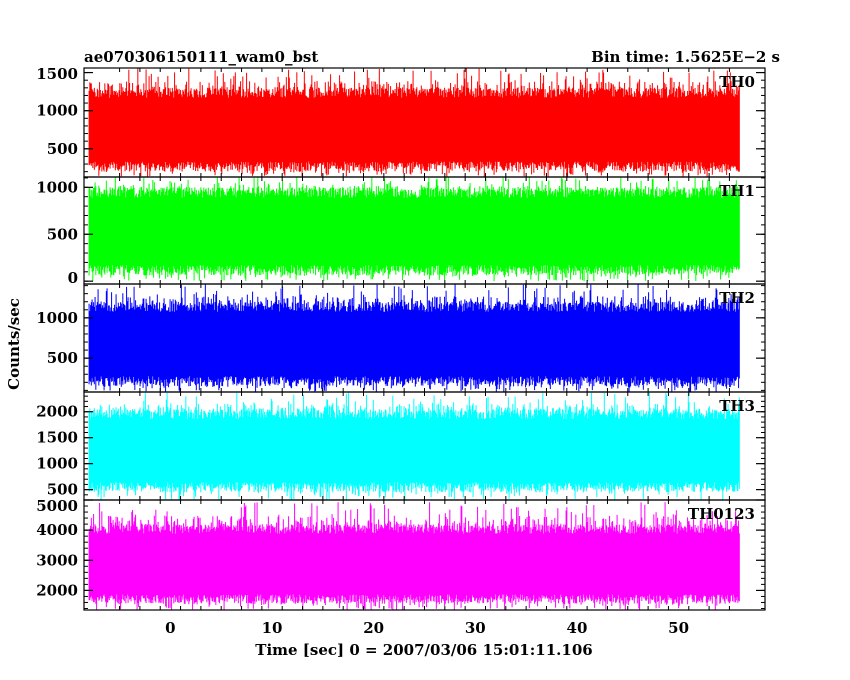 The width and height of the screenshot is (850, 680). Describe the element at coordinates (475, 628) in the screenshot. I see `x-tick-label: 30` at that location.